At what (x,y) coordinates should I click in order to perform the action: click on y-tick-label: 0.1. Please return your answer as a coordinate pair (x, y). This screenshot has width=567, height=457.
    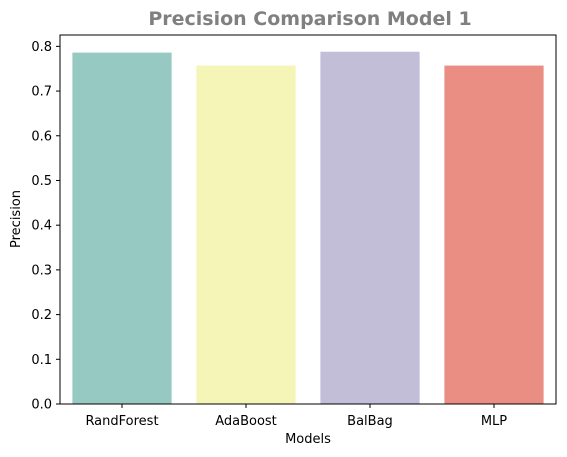
    Looking at the image, I should click on (41, 360).